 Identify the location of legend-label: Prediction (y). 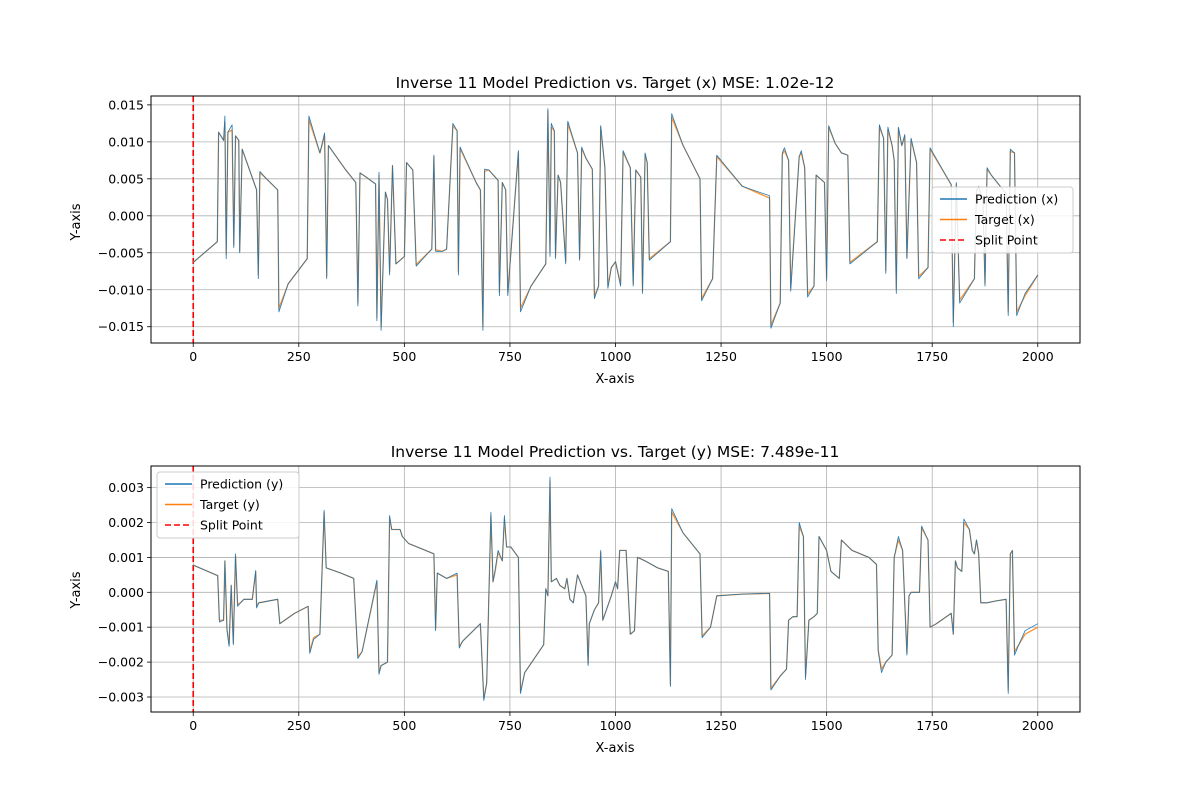
(241, 484).